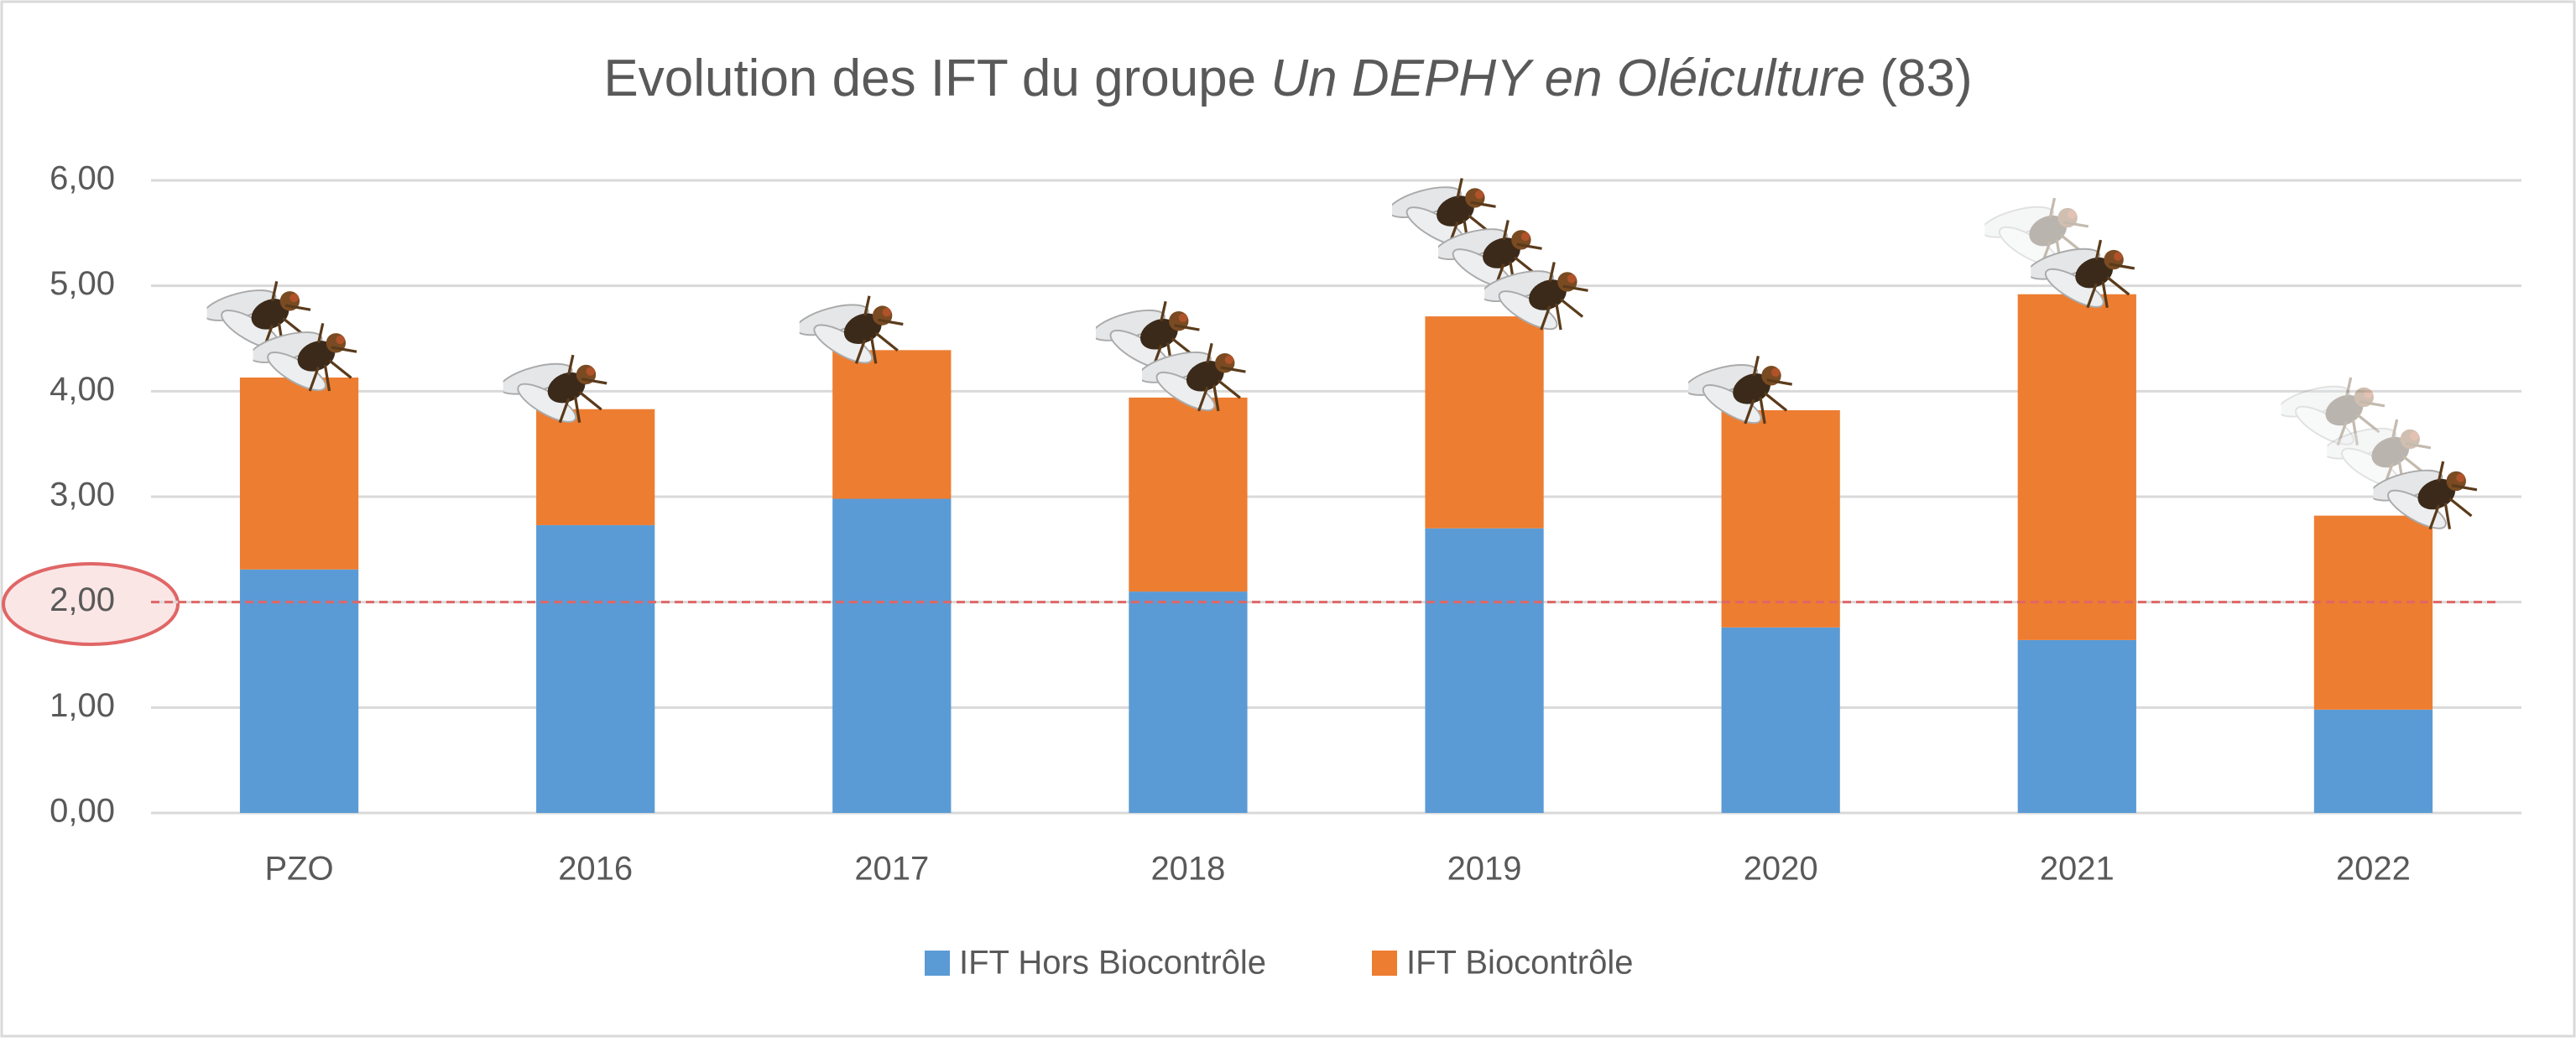 Image resolution: width=2576 pixels, height=1042 pixels. I want to click on y-tick-label: 5,00, so click(82, 283).